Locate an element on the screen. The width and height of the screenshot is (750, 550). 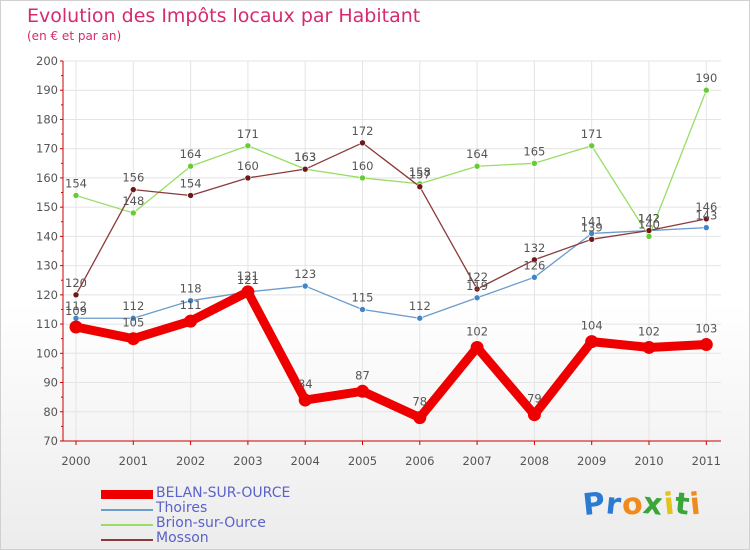
data-label: 148 is located at coordinates (133, 201).